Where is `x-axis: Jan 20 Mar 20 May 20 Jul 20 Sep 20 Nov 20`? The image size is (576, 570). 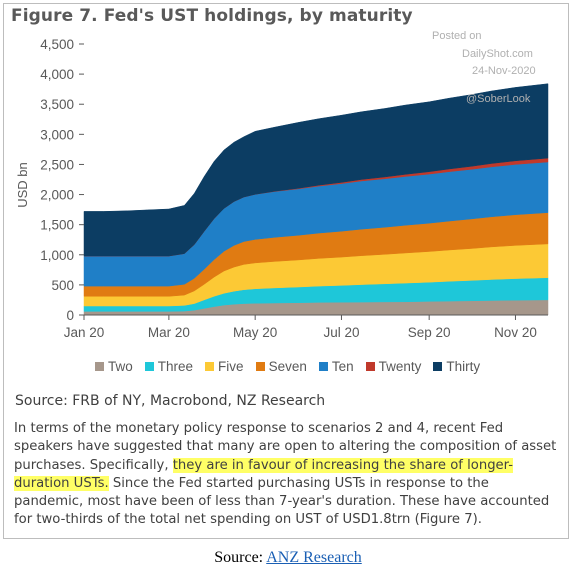
x-axis: Jan 20 Mar 20 May 20 Jul 20 Sep 20 Nov 20 is located at coordinates (306, 327).